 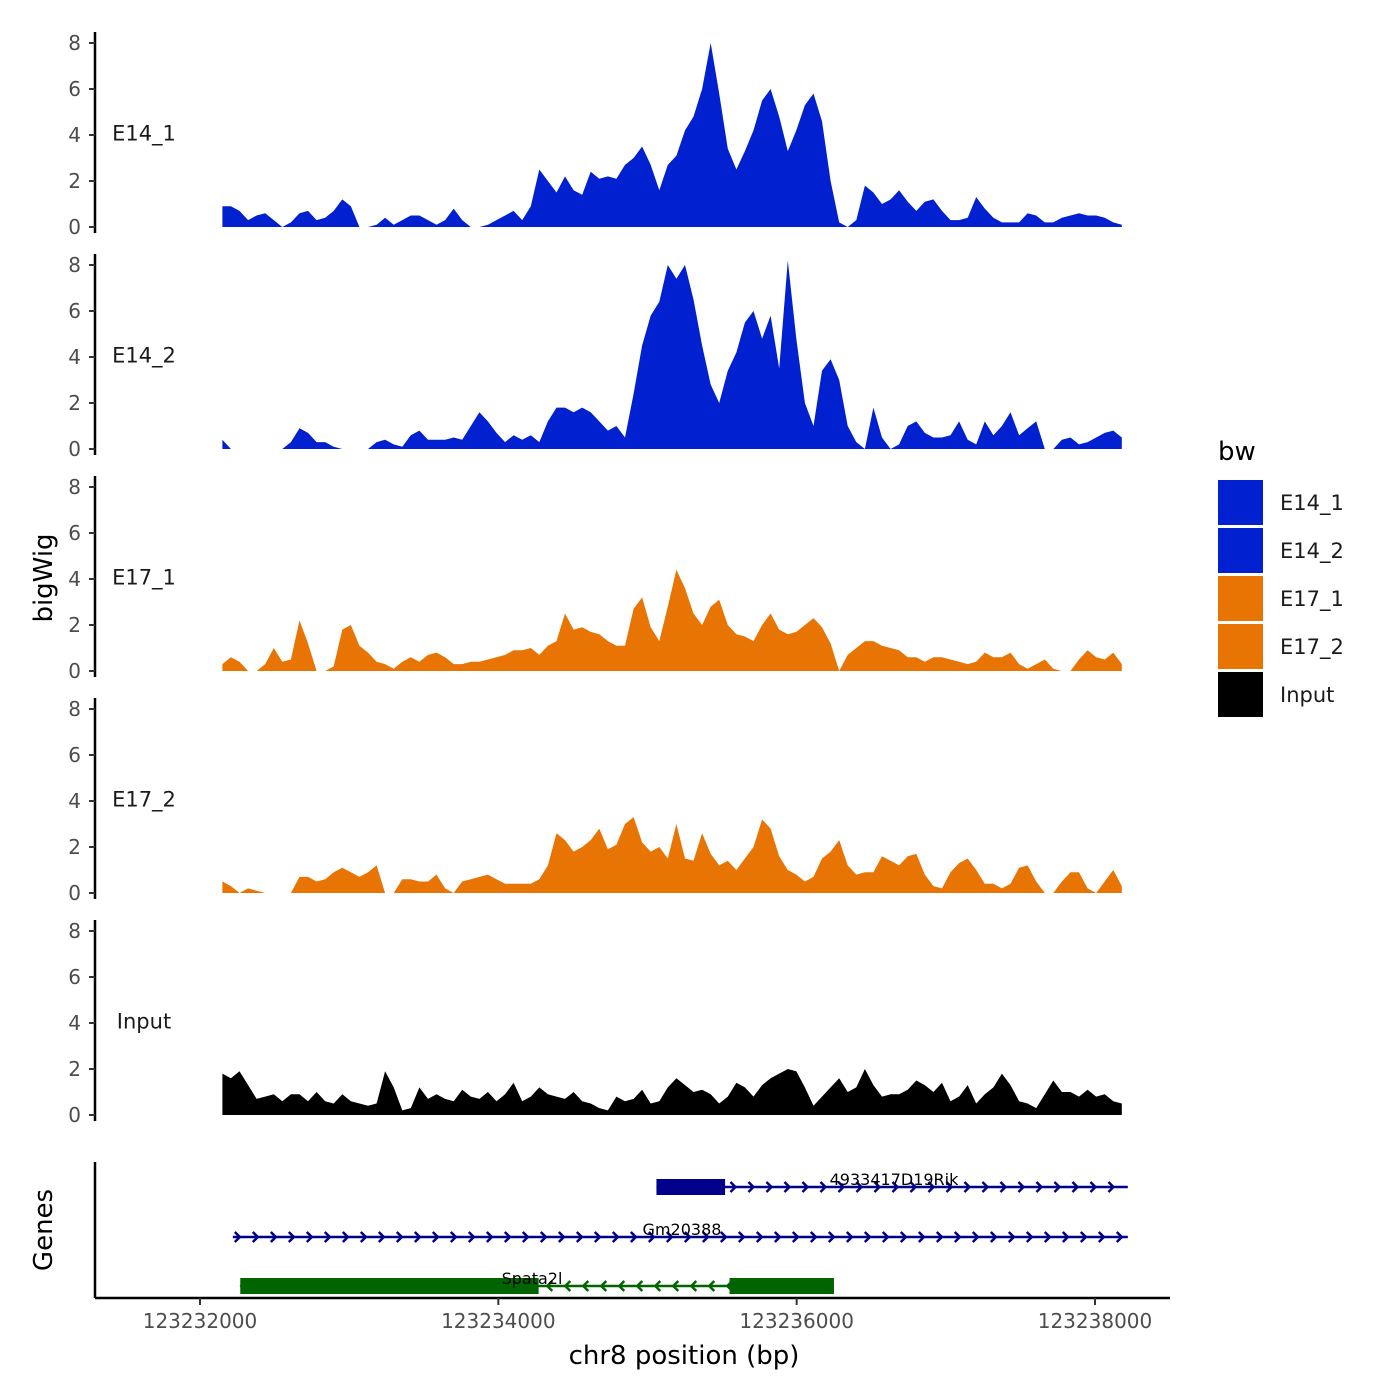 I want to click on gene-model-4933417d19rik: 4933417D19Rik, so click(x=892, y=1182).